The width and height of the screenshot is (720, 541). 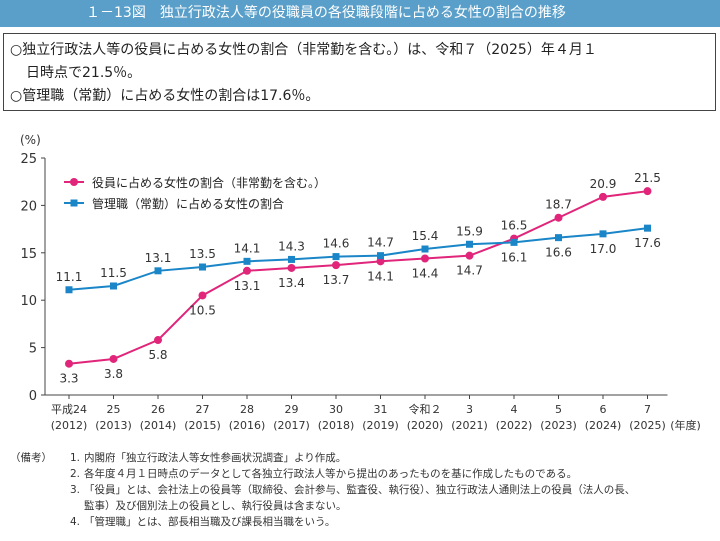 I want to click on x-tick-label: 3, so click(x=469, y=409).